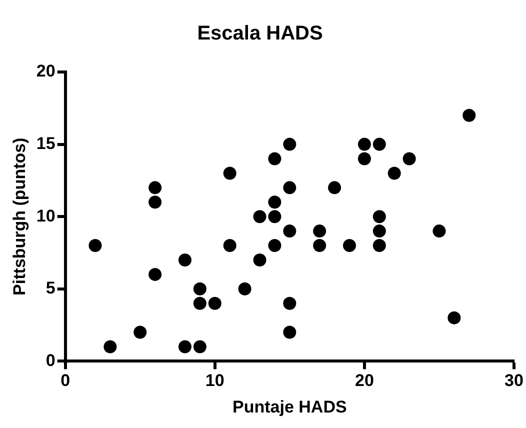 This screenshot has height=428, width=526. What do you see at coordinates (214, 380) in the screenshot?
I see `x-tick-label: 10` at bounding box center [214, 380].